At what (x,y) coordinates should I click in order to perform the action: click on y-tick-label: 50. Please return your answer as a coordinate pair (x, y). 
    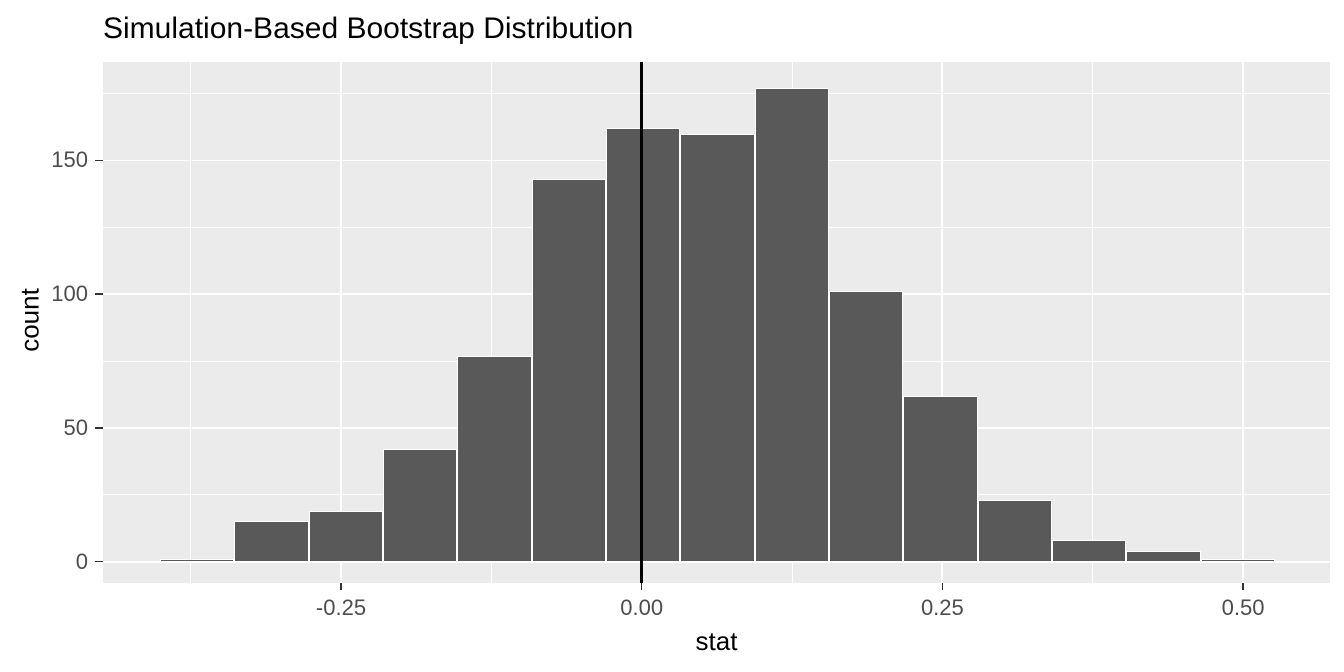
    Looking at the image, I should click on (75, 427).